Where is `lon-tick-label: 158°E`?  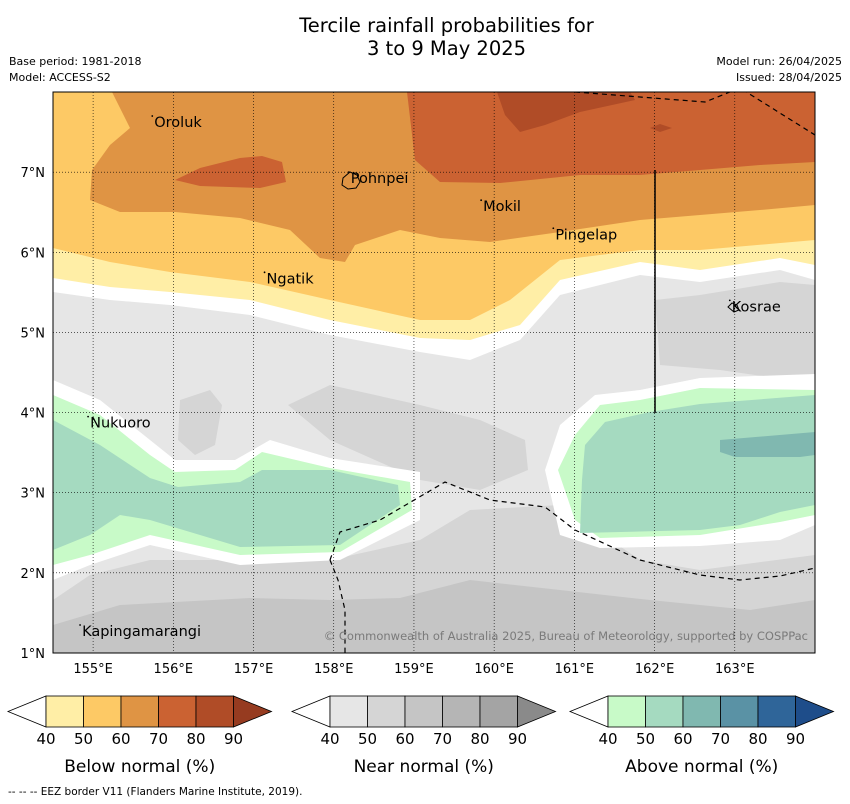 lon-tick-label: 158°E is located at coordinates (334, 669).